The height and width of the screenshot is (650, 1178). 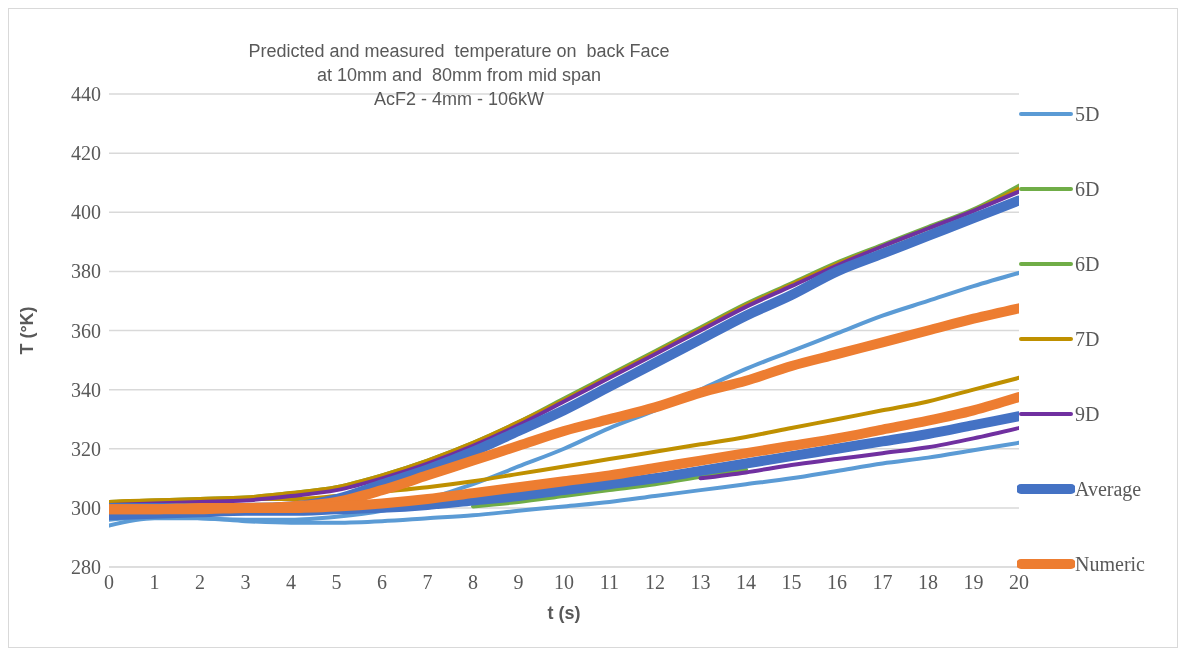 What do you see at coordinates (1087, 339) in the screenshot?
I see `legend-label: 7D` at bounding box center [1087, 339].